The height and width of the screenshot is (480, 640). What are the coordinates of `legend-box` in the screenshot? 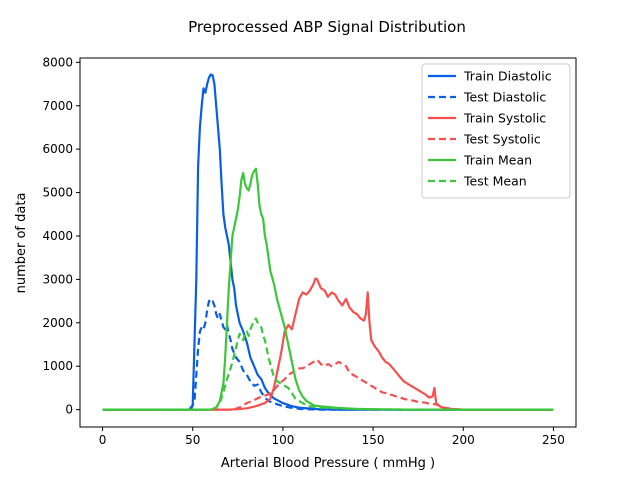 It's located at (496, 131).